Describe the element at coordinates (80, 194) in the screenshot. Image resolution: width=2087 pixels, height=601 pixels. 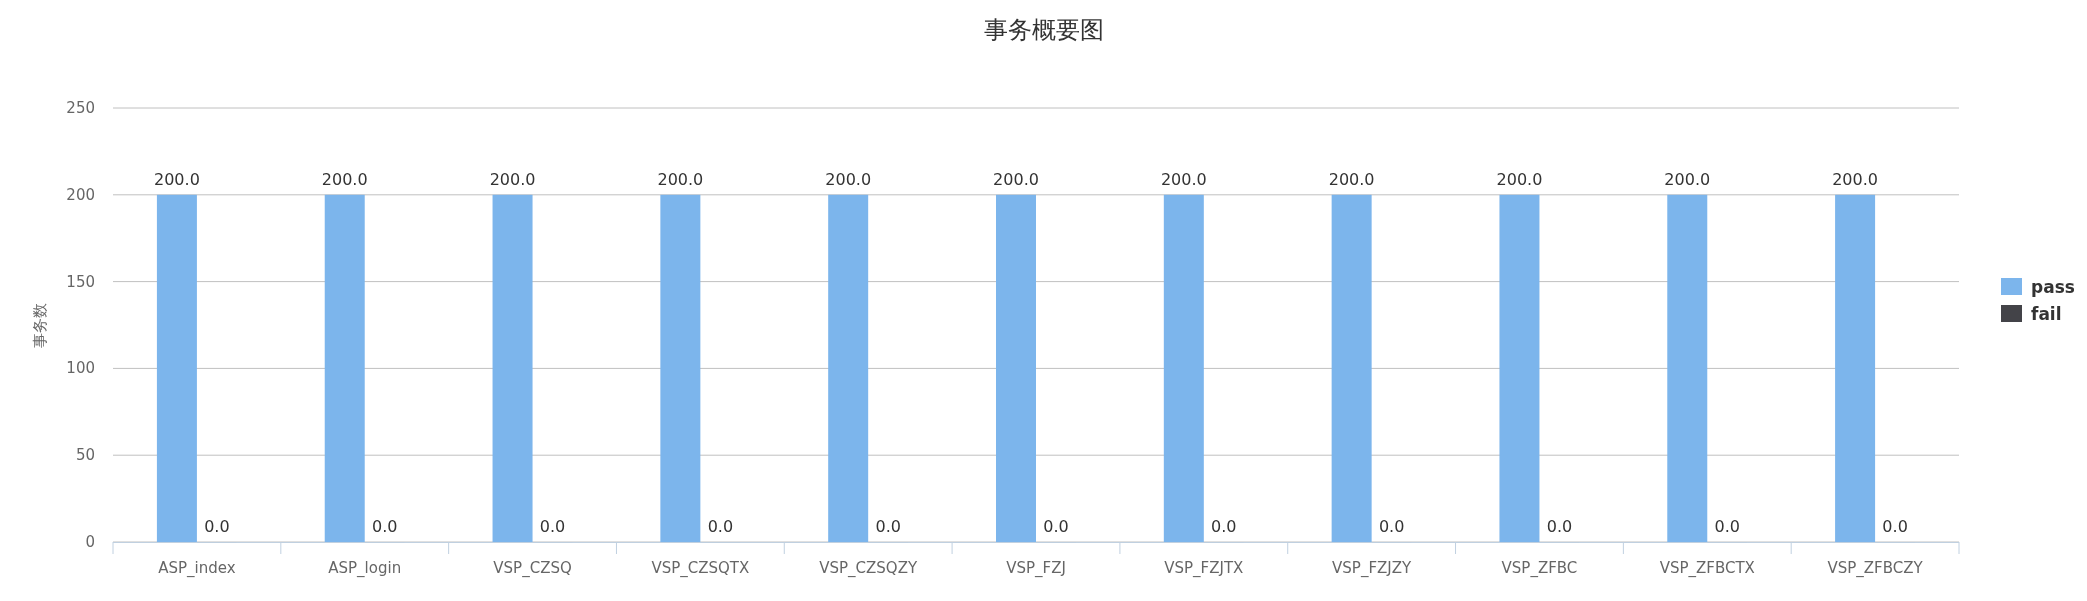
I see `y-tick-label: 200` at that location.